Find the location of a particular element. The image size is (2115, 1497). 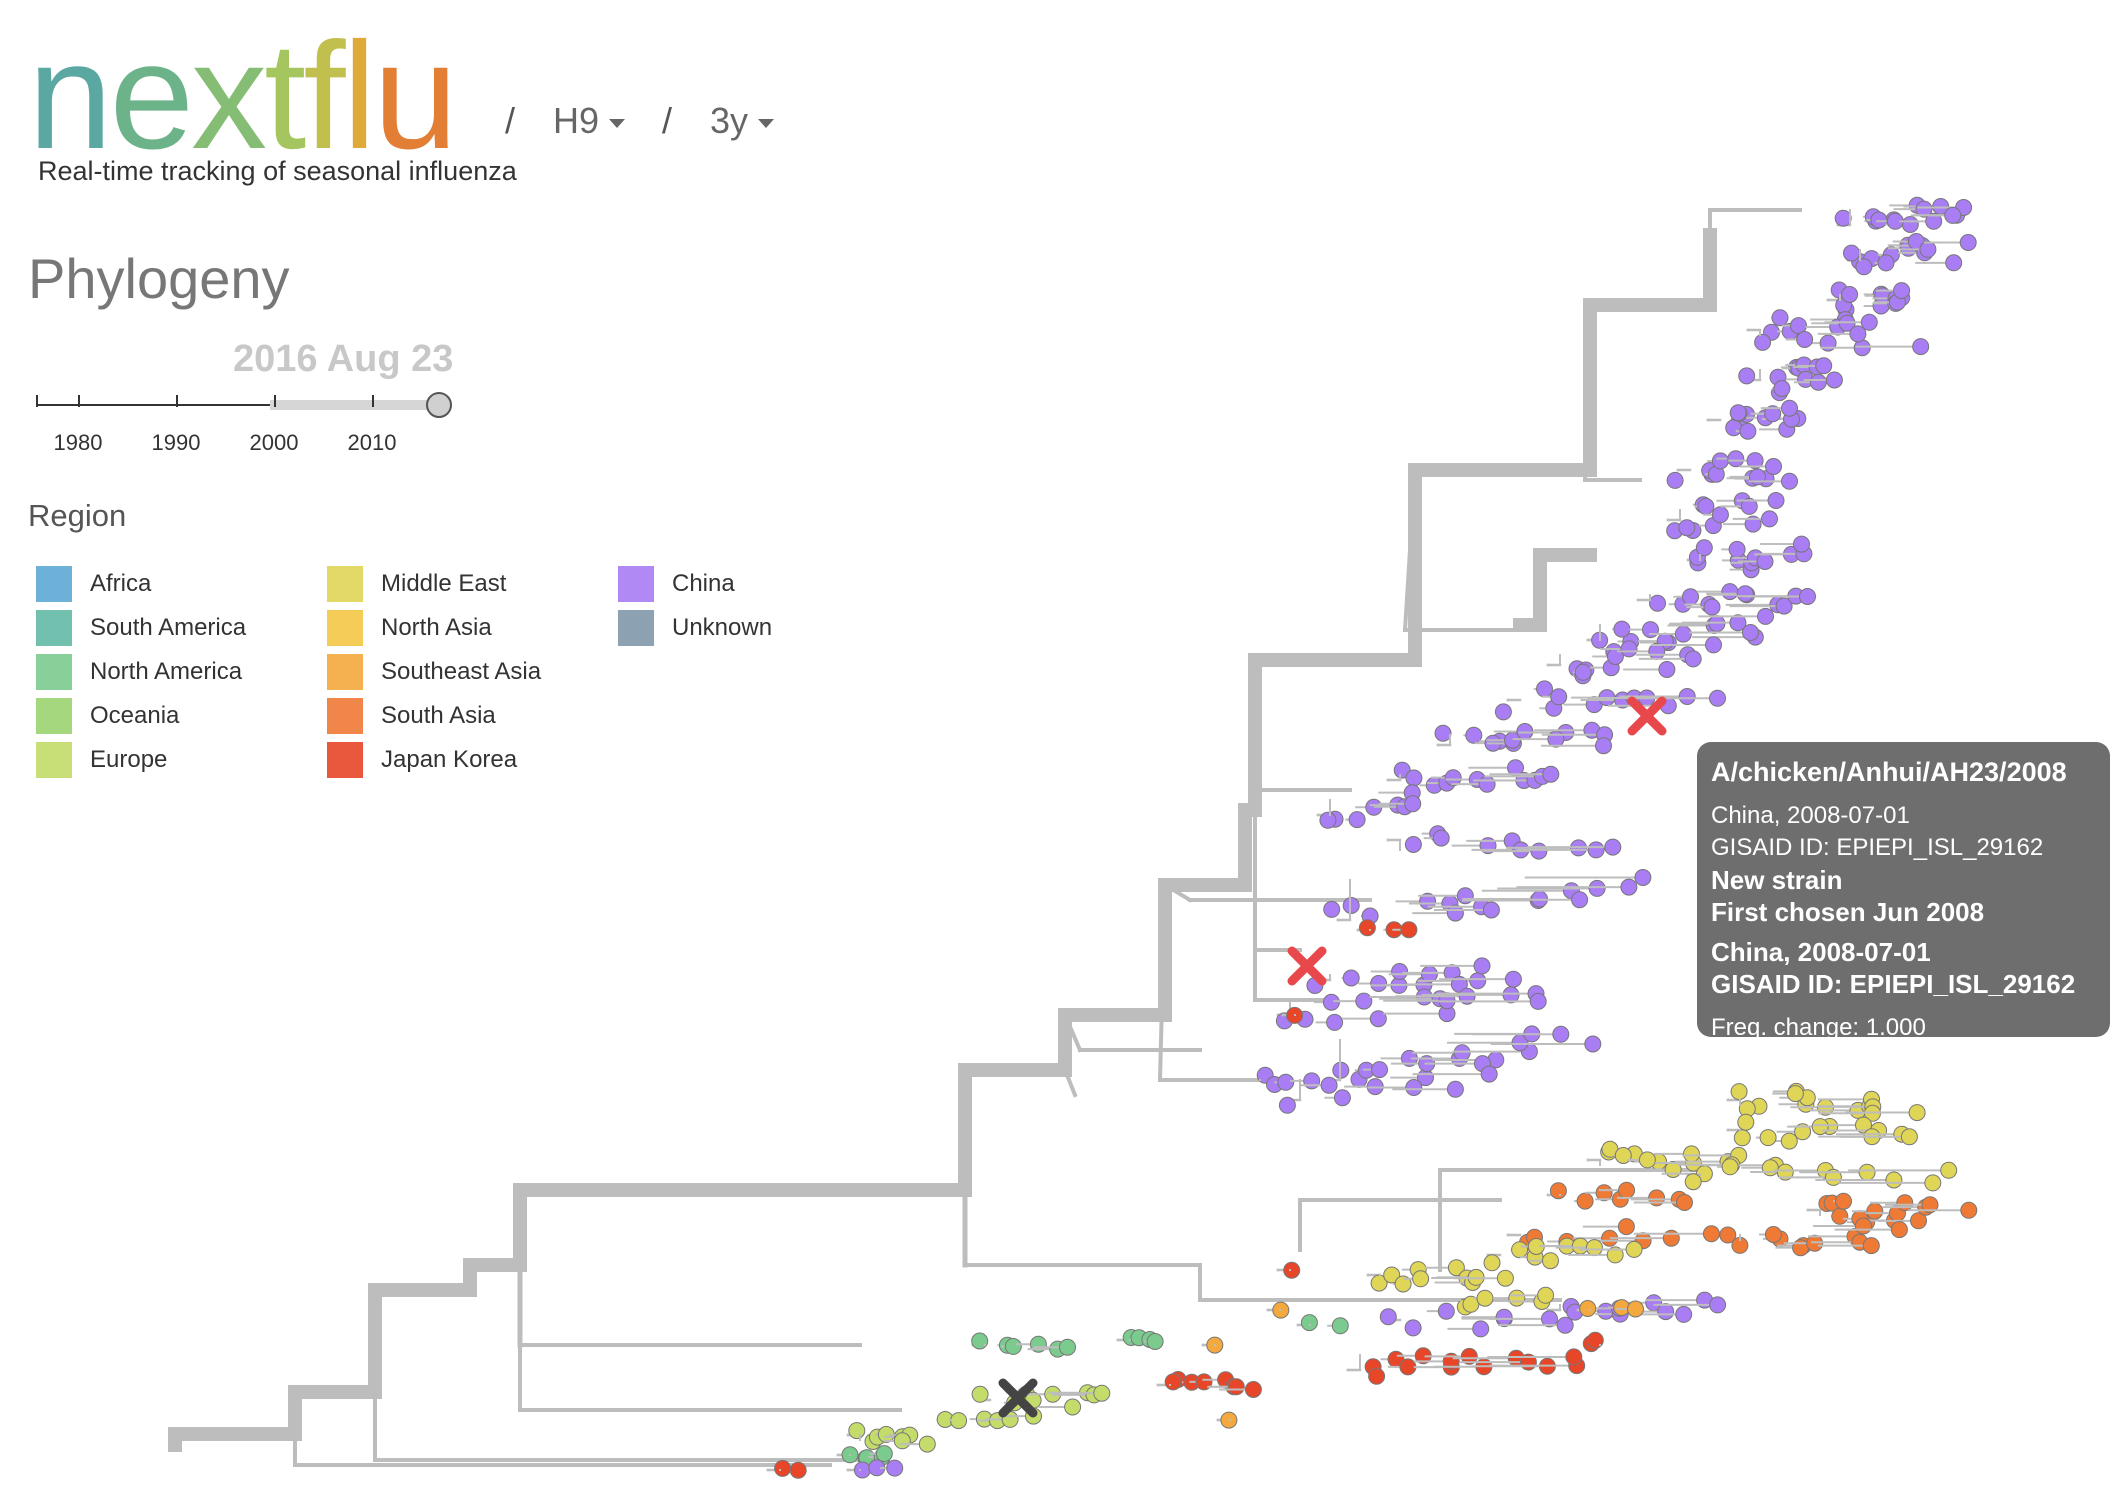

legend-item-china: China is located at coordinates (676, 584).